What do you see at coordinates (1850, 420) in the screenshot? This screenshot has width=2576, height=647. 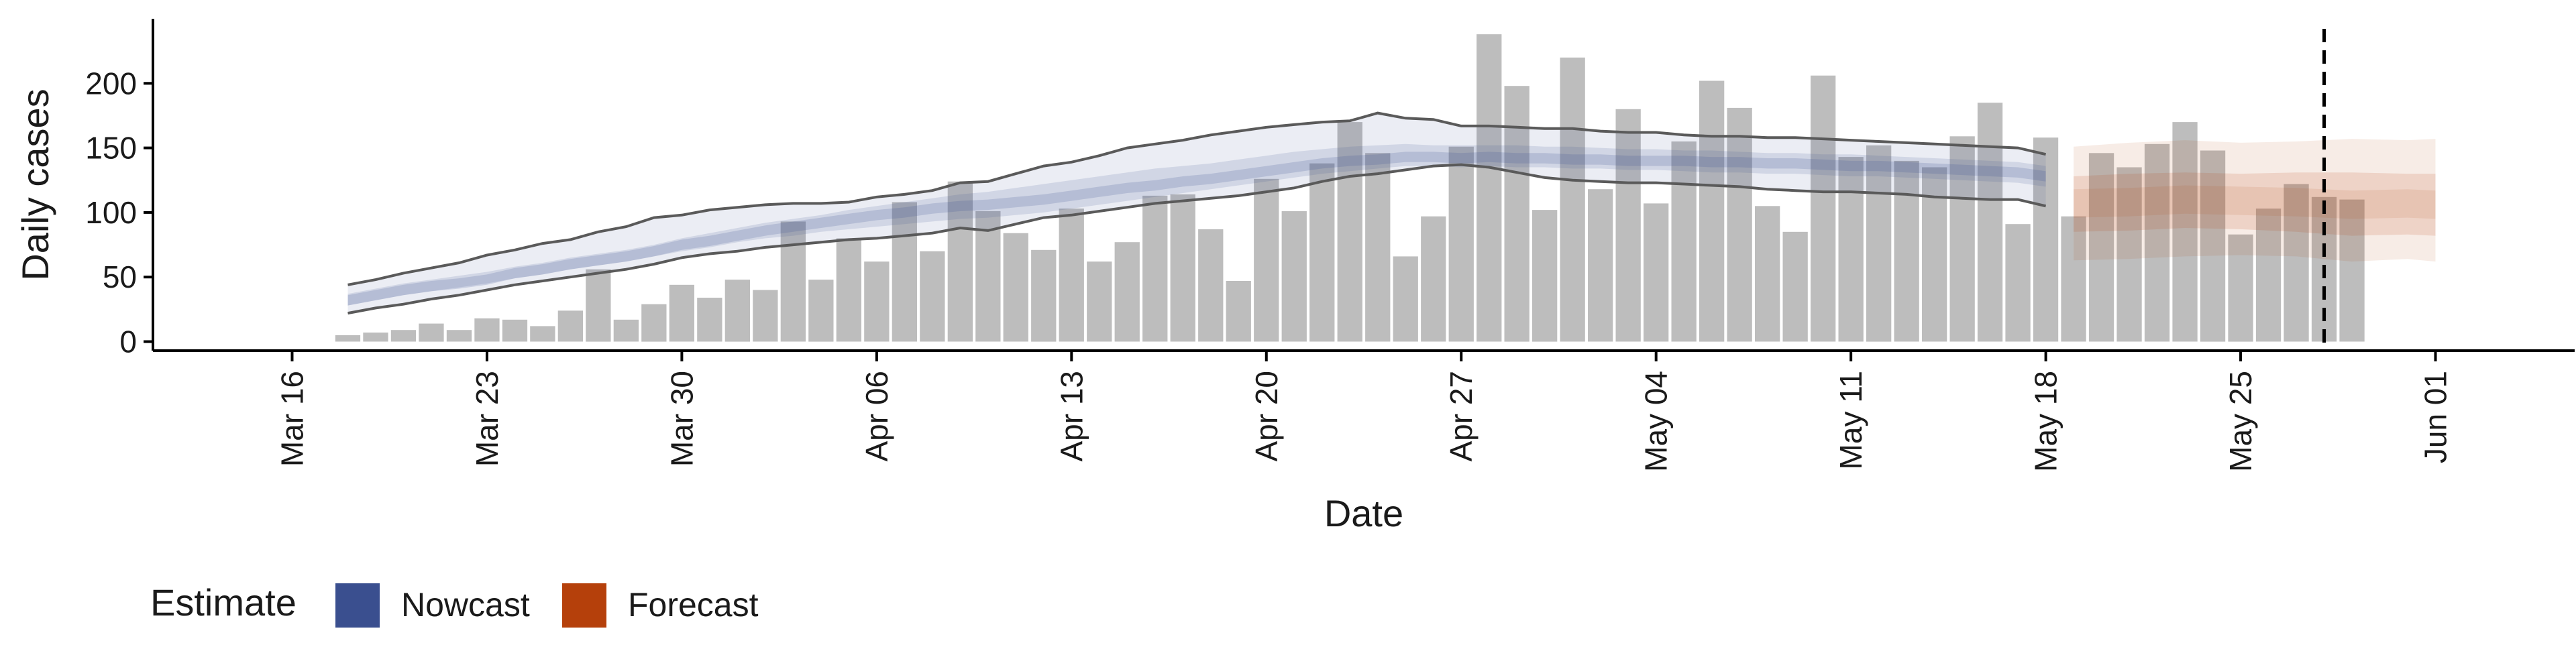 I see `x-tick-label-2020-05-11: May 11` at bounding box center [1850, 420].